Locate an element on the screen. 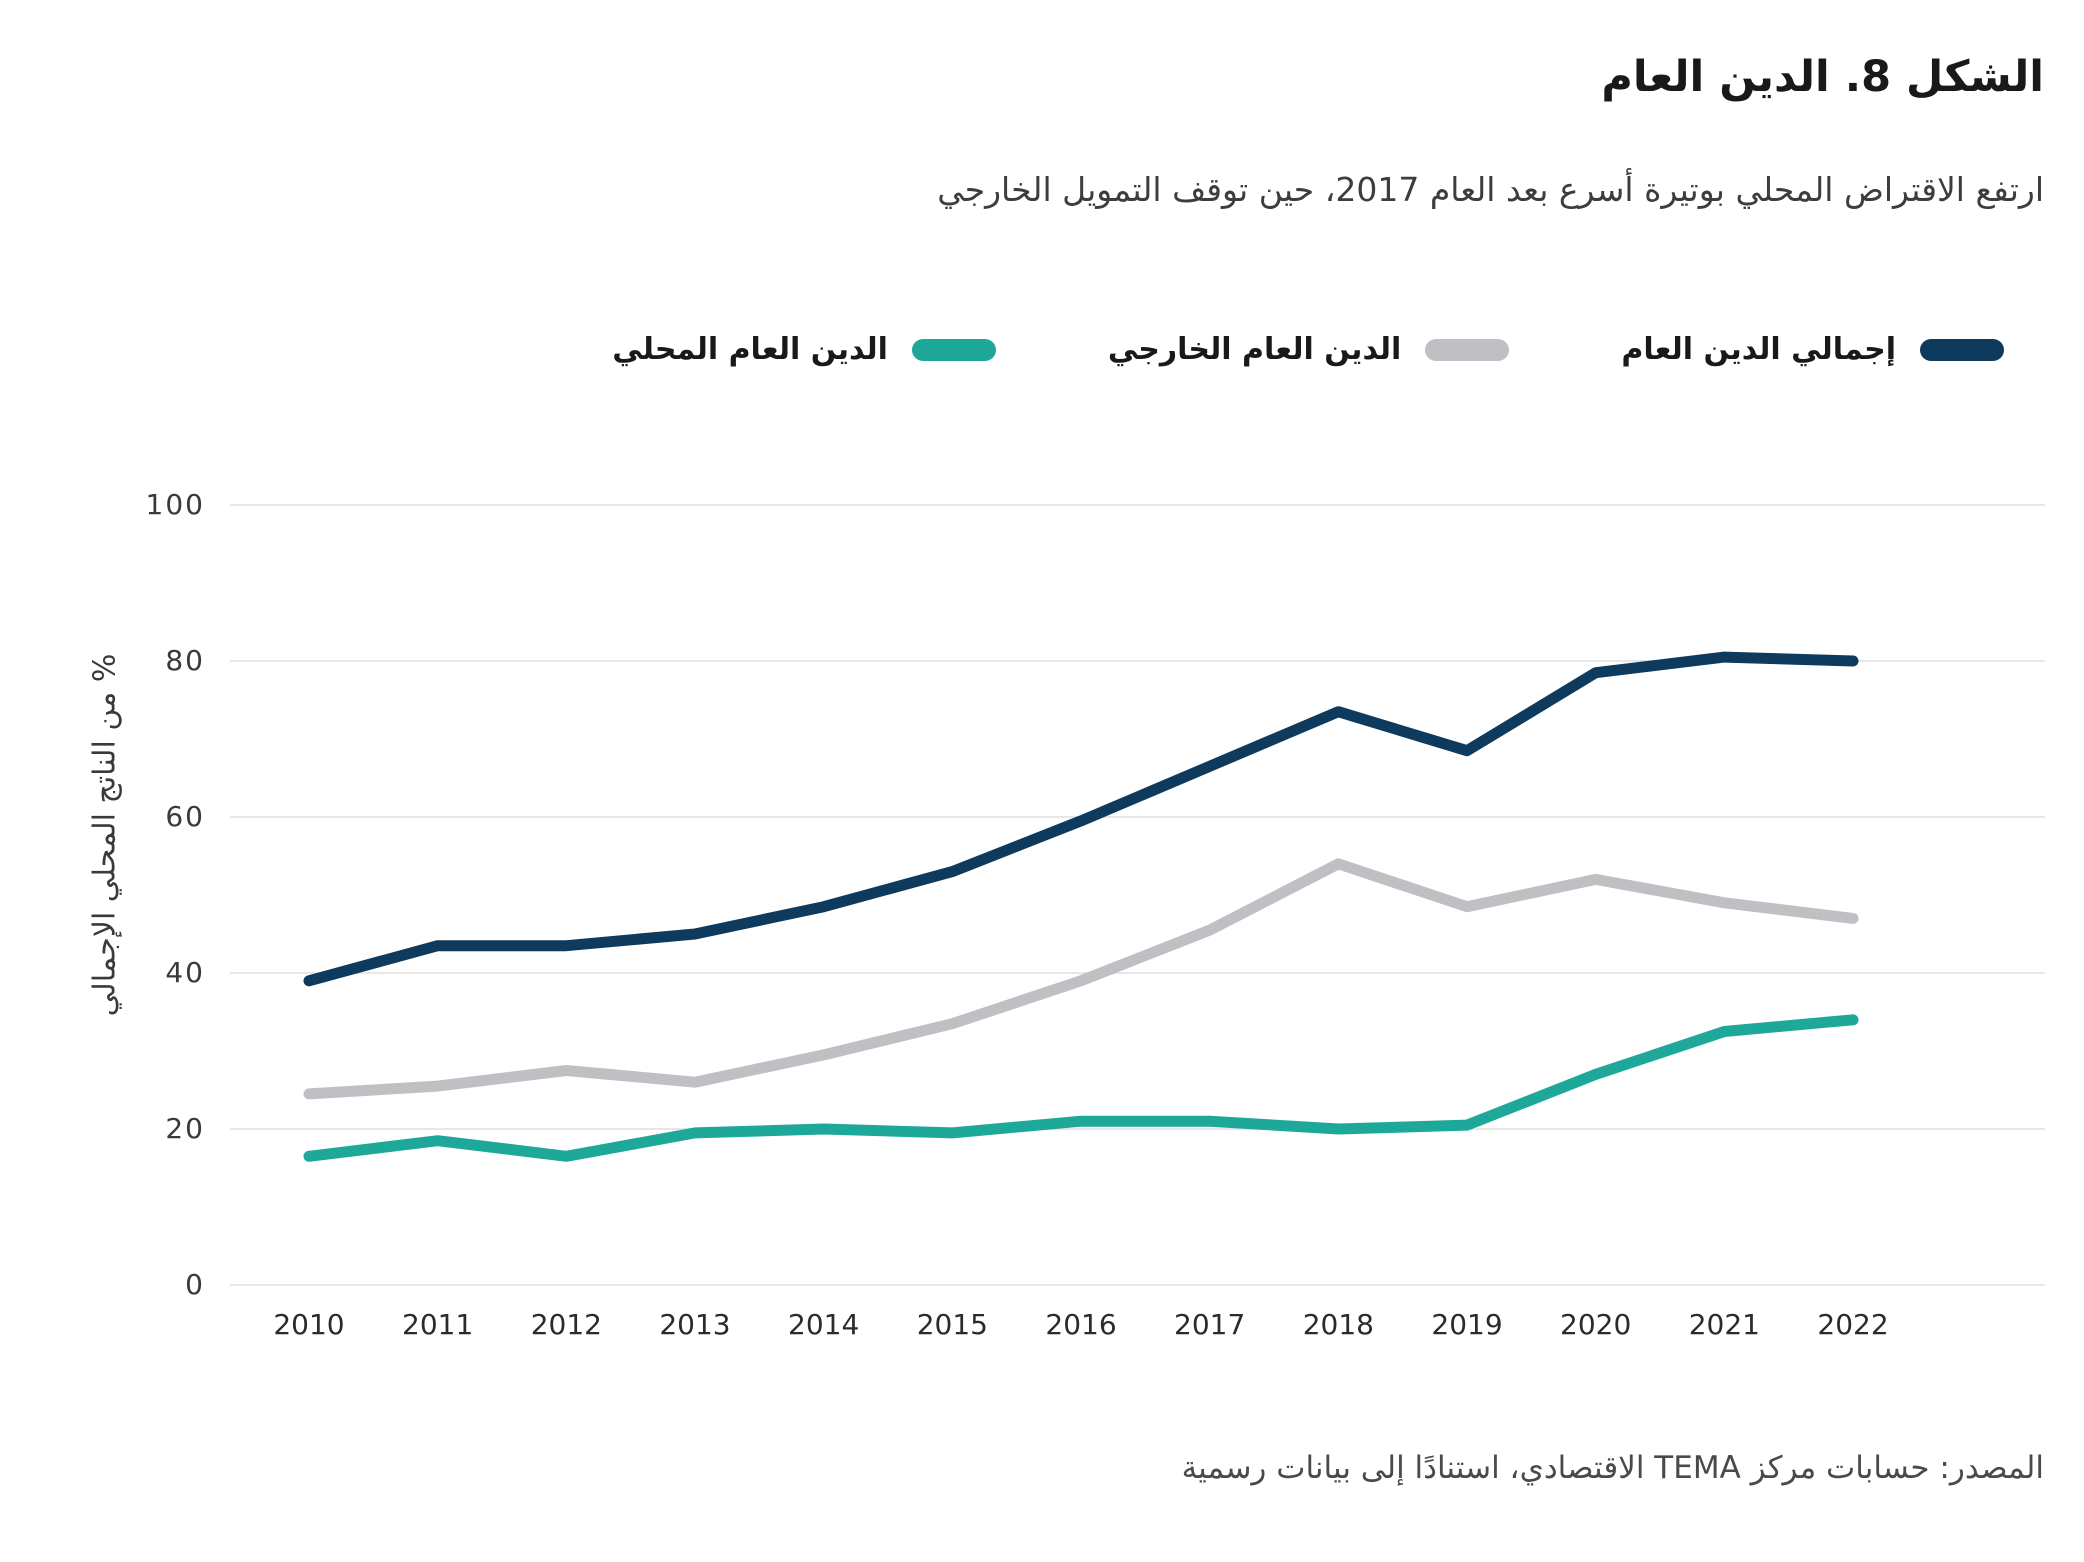  legend-swatch-external-debt-icon is located at coordinates (1467, 349).